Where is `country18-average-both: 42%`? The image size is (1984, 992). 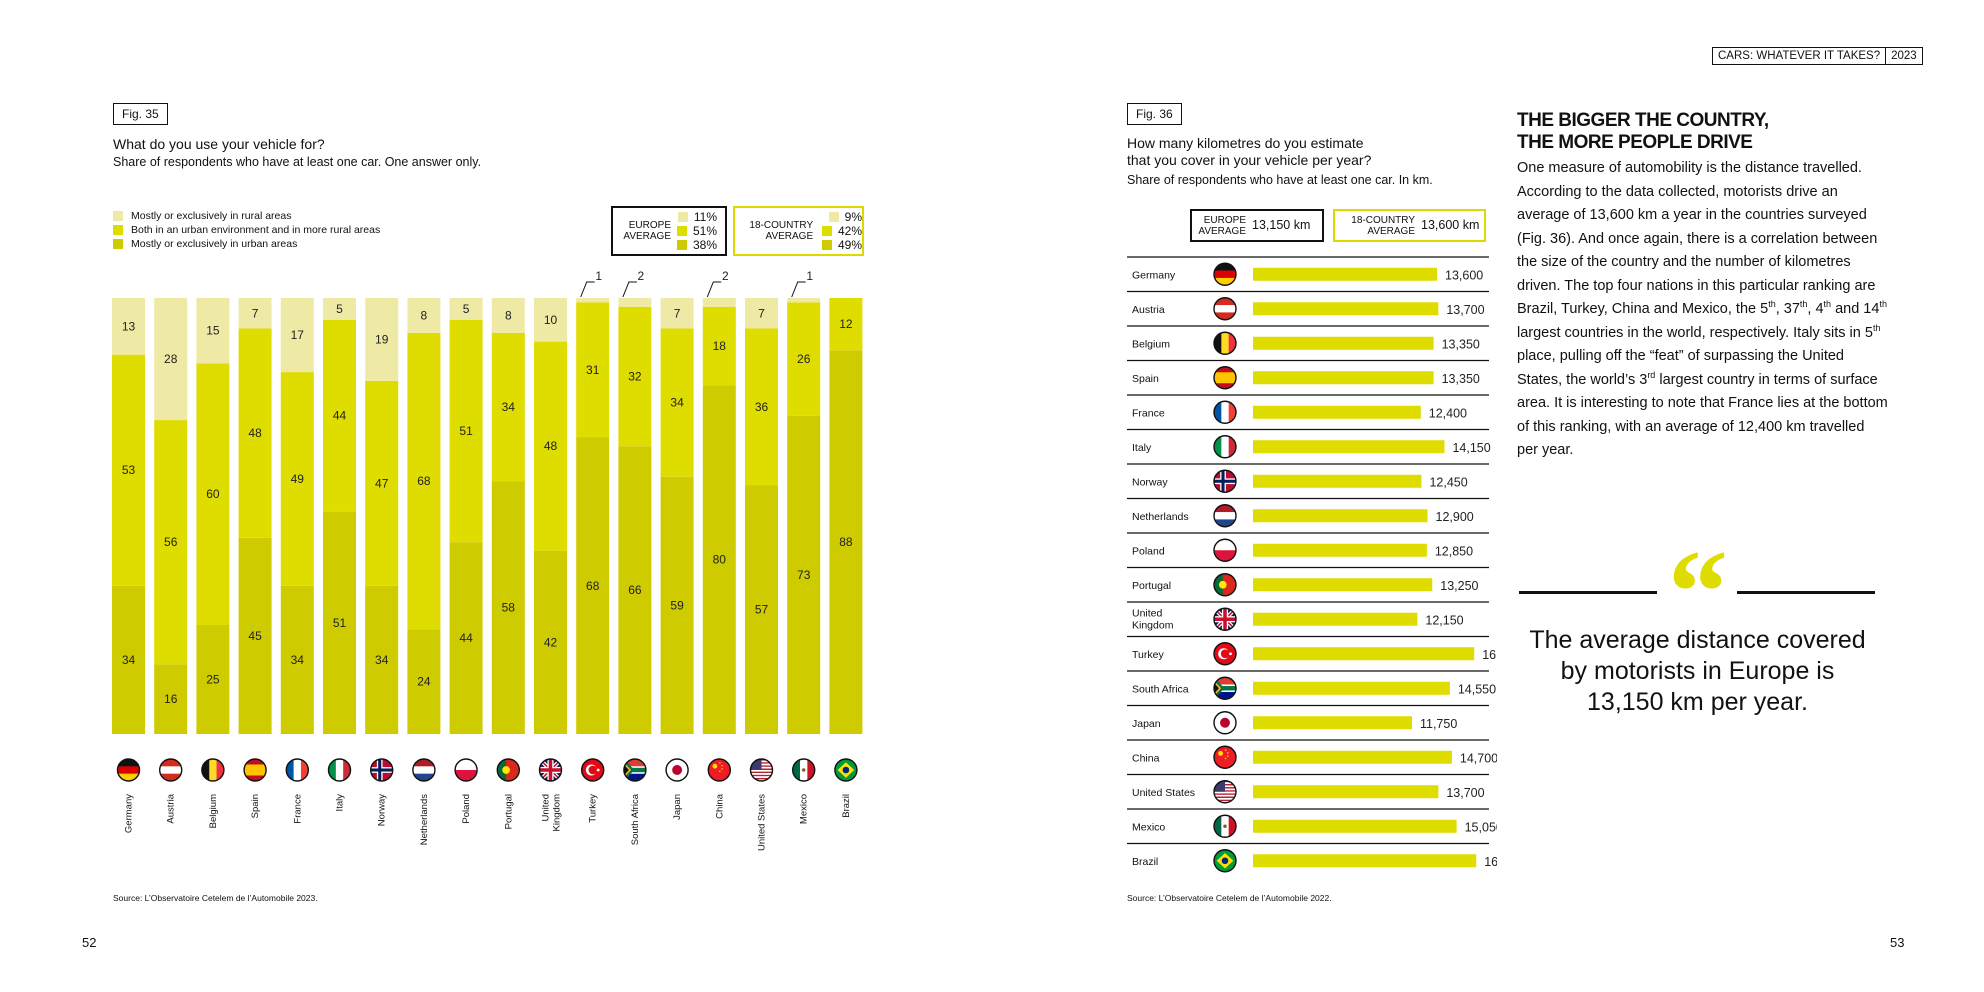
country18-average-both: 42% is located at coordinates (849, 231).